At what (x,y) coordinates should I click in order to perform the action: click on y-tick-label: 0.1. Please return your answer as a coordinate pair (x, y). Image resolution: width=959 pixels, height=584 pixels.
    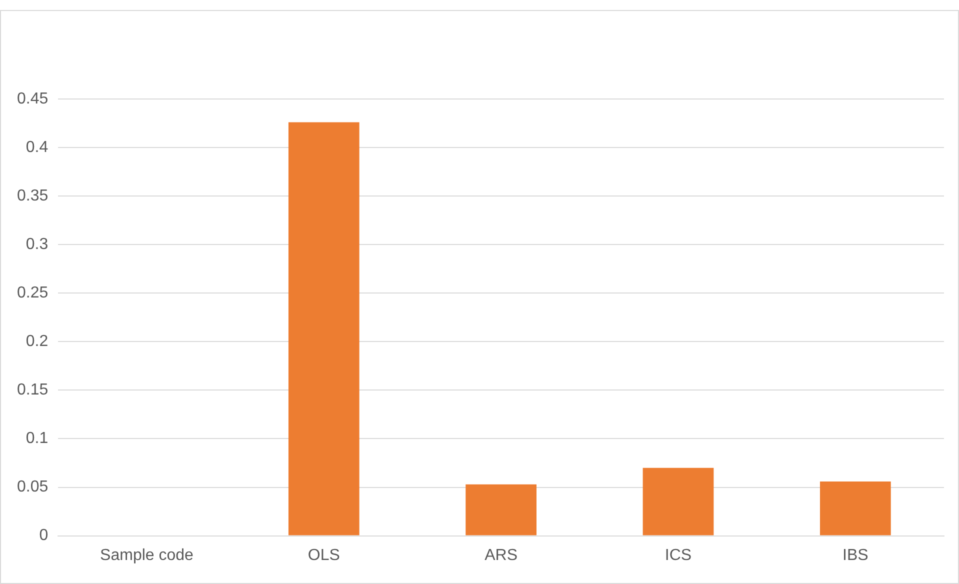
    Looking at the image, I should click on (37, 439).